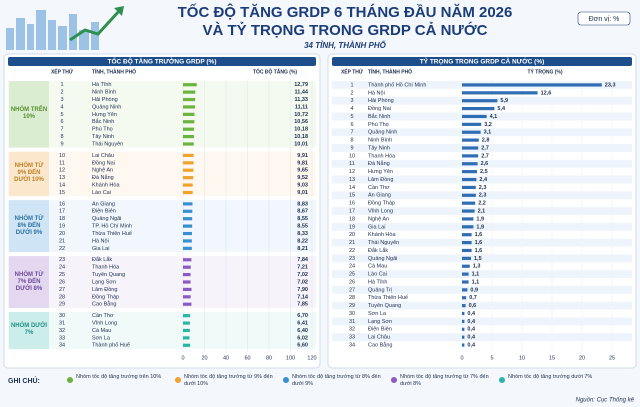  I want to click on value-label: 10,18, so click(301, 137).